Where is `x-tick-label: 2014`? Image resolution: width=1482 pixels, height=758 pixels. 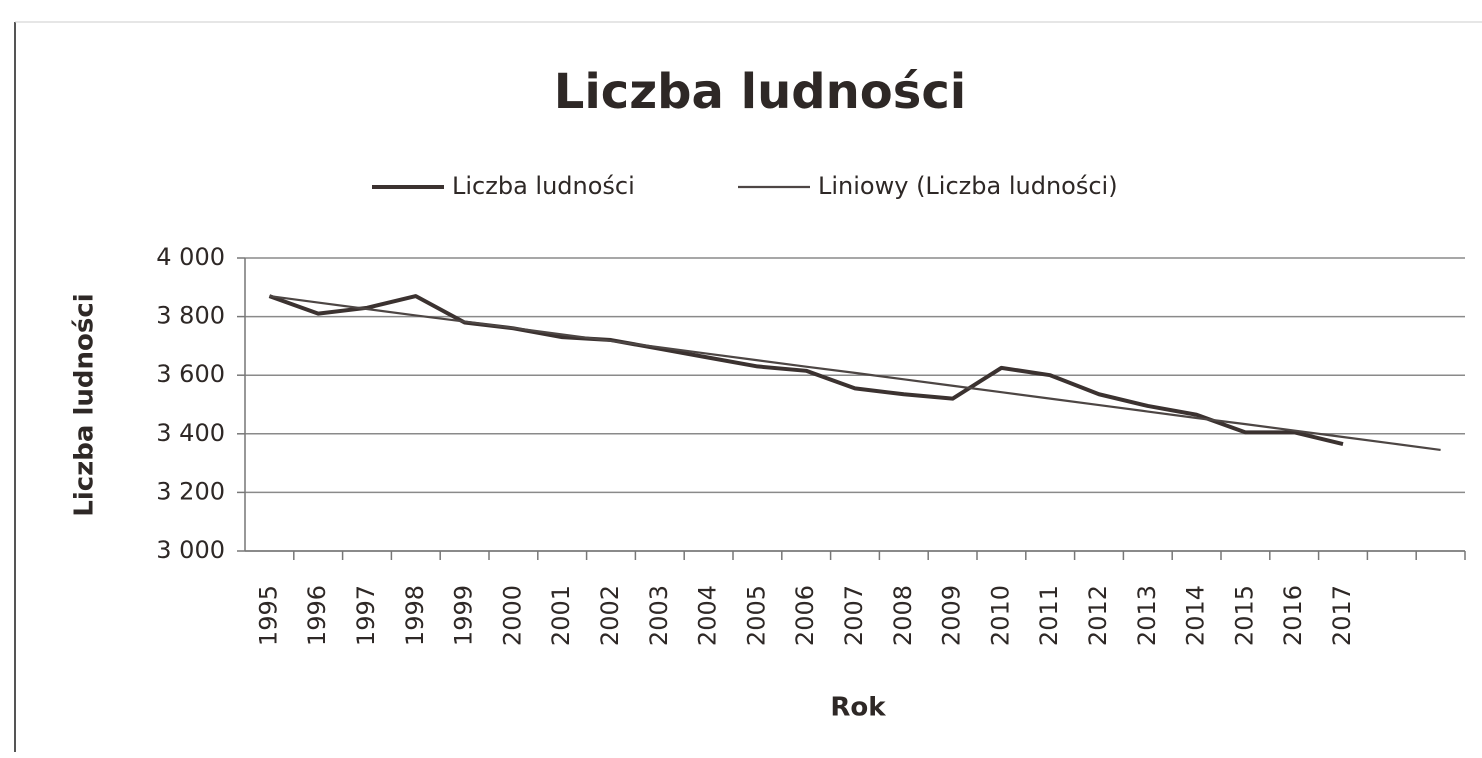 x-tick-label: 2014 is located at coordinates (1196, 615).